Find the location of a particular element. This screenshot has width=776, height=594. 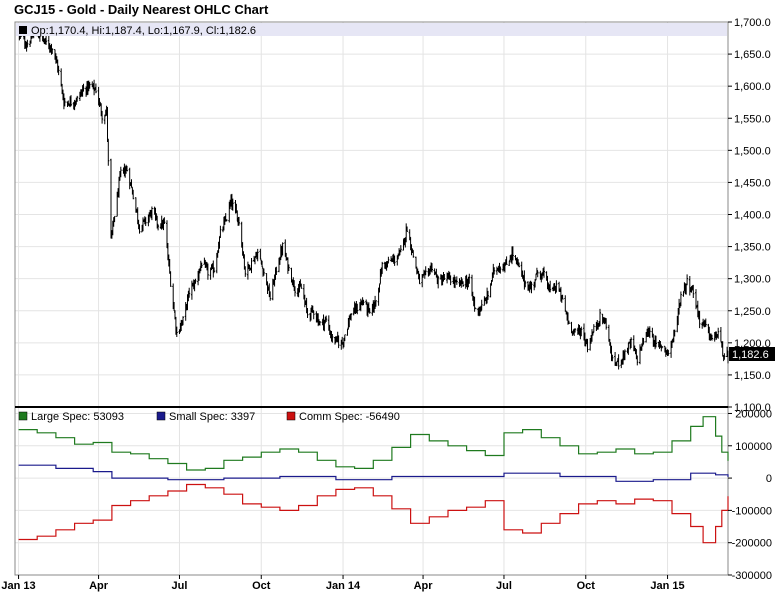

date-tick-label-5: Apr is located at coordinates (424, 586).